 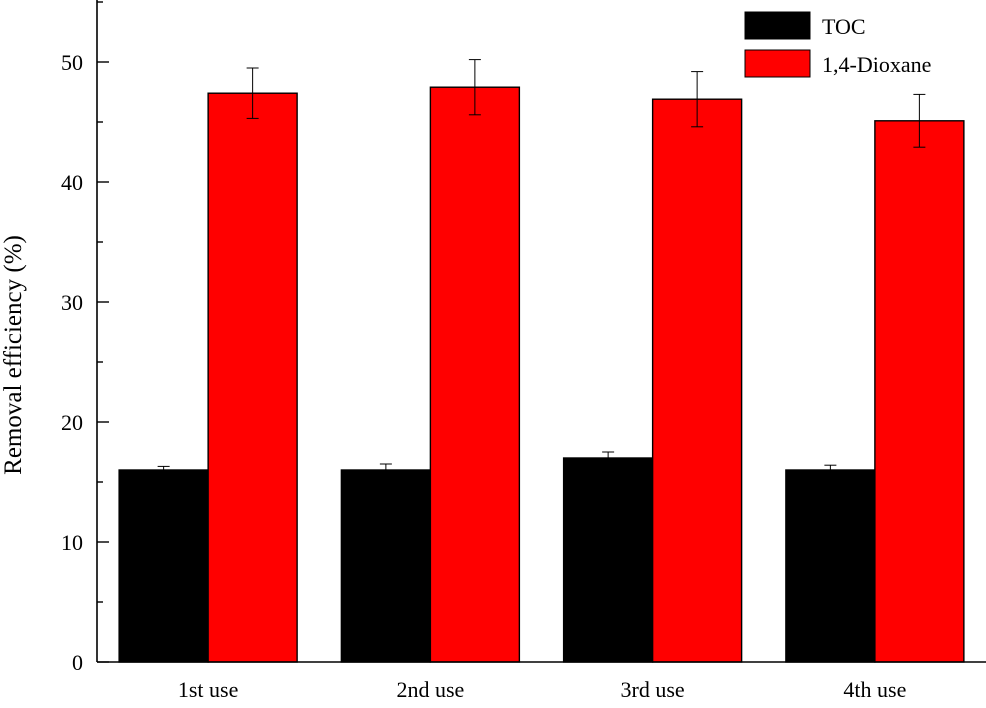 I want to click on x-tick-label: 1st use, so click(x=208, y=689).